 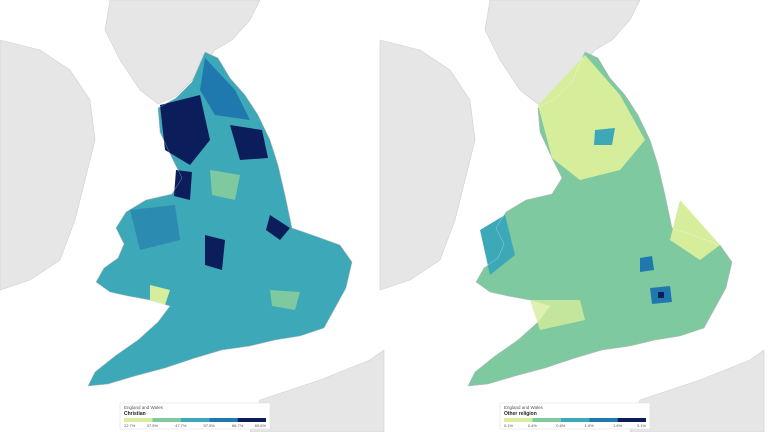 I want to click on legend-label: 0.6%, so click(x=561, y=425).